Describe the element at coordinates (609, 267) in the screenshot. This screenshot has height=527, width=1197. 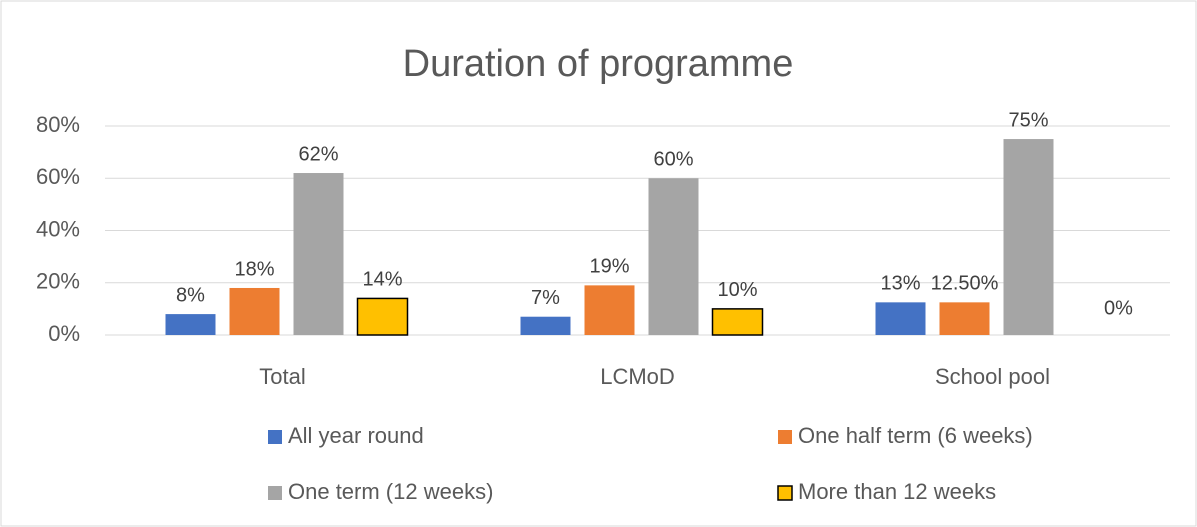
I see `data-label: 19%` at that location.